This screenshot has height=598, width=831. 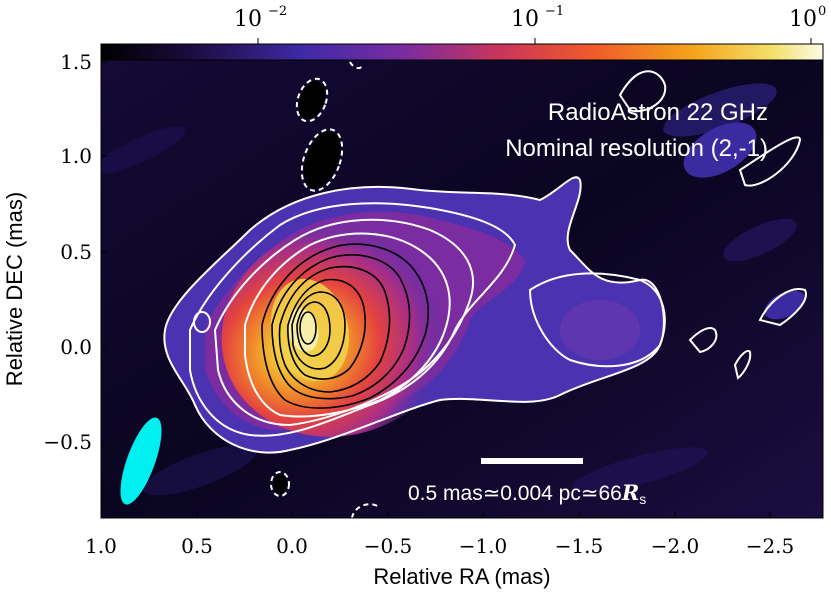 I want to click on y-tick-label: 1.5, so click(x=76, y=62).